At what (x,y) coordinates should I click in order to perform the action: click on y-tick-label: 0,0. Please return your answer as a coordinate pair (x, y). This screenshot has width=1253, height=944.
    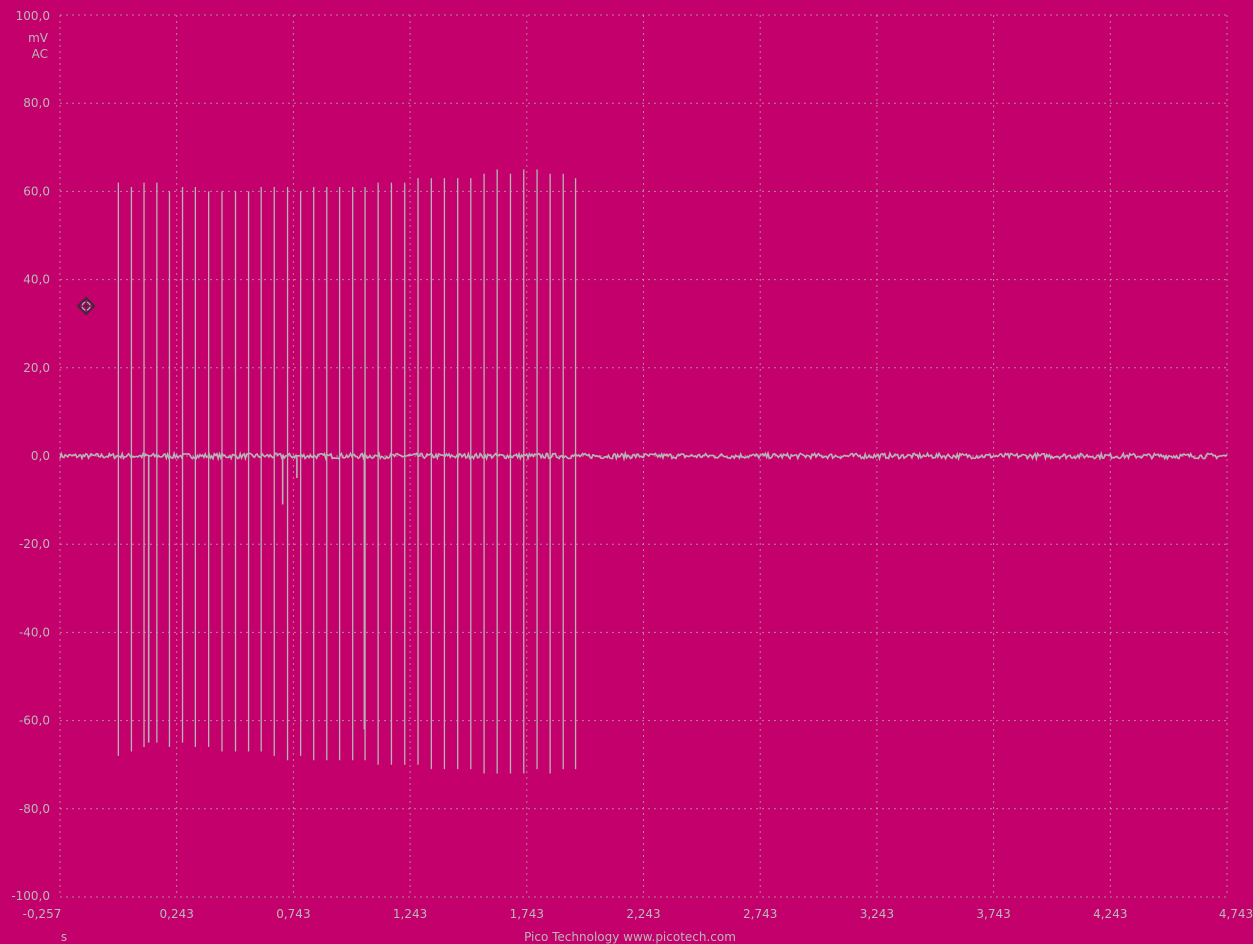
    Looking at the image, I should click on (40, 456).